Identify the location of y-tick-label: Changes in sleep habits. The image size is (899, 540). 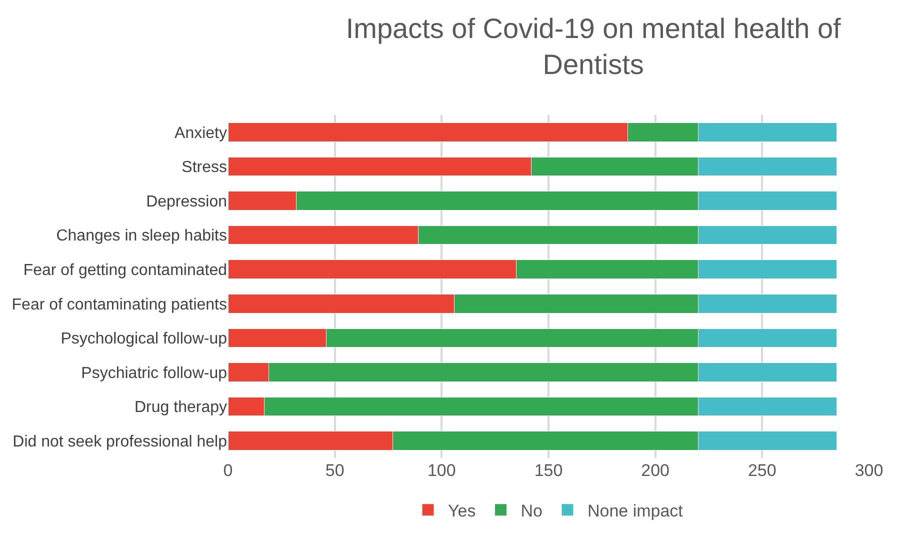
(141, 236).